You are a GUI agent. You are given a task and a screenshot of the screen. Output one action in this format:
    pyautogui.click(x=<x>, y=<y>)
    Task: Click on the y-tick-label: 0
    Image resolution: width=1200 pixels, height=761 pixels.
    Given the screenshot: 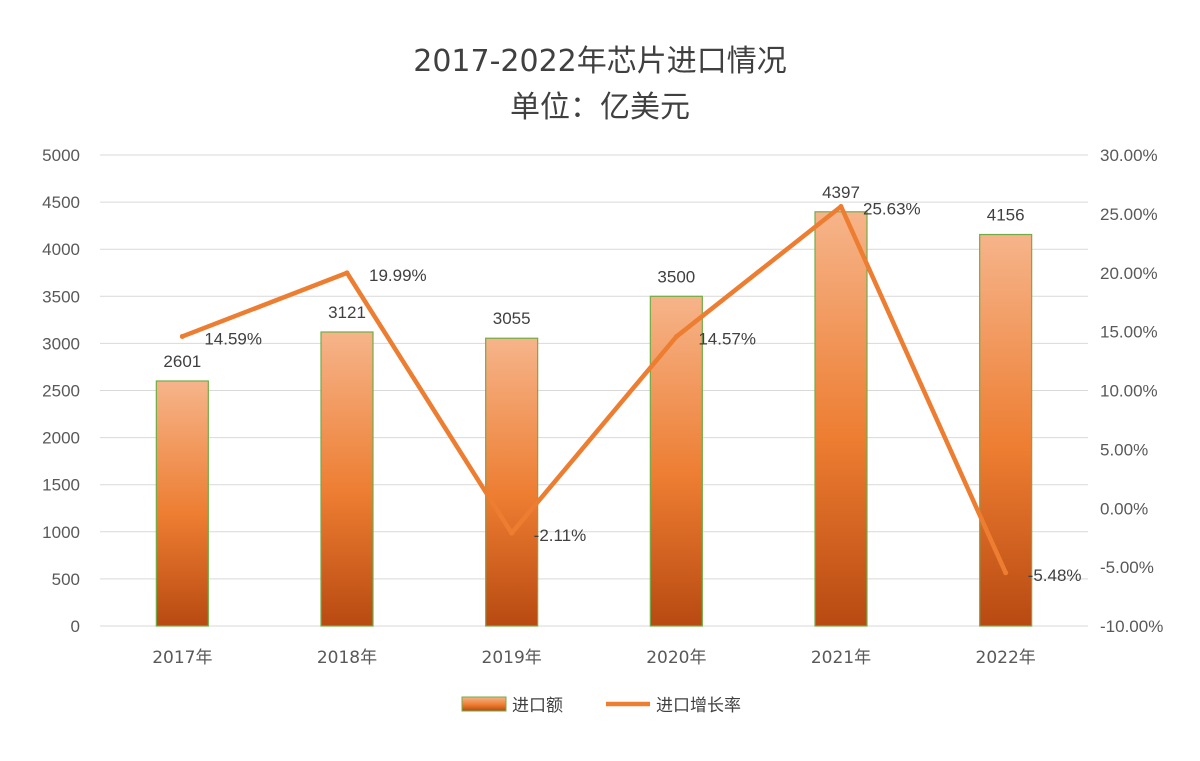 What is the action you would take?
    pyautogui.click(x=75, y=626)
    